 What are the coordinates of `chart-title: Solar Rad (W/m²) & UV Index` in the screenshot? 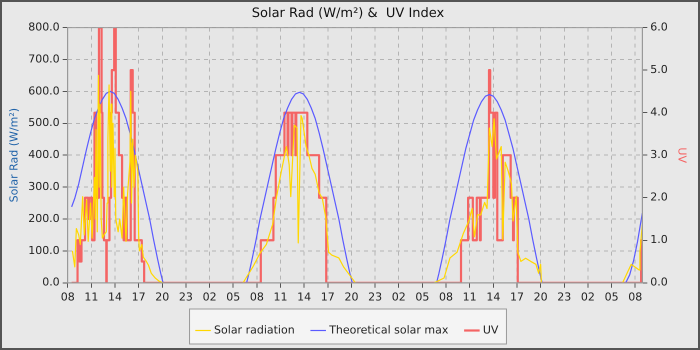 It's located at (348, 14).